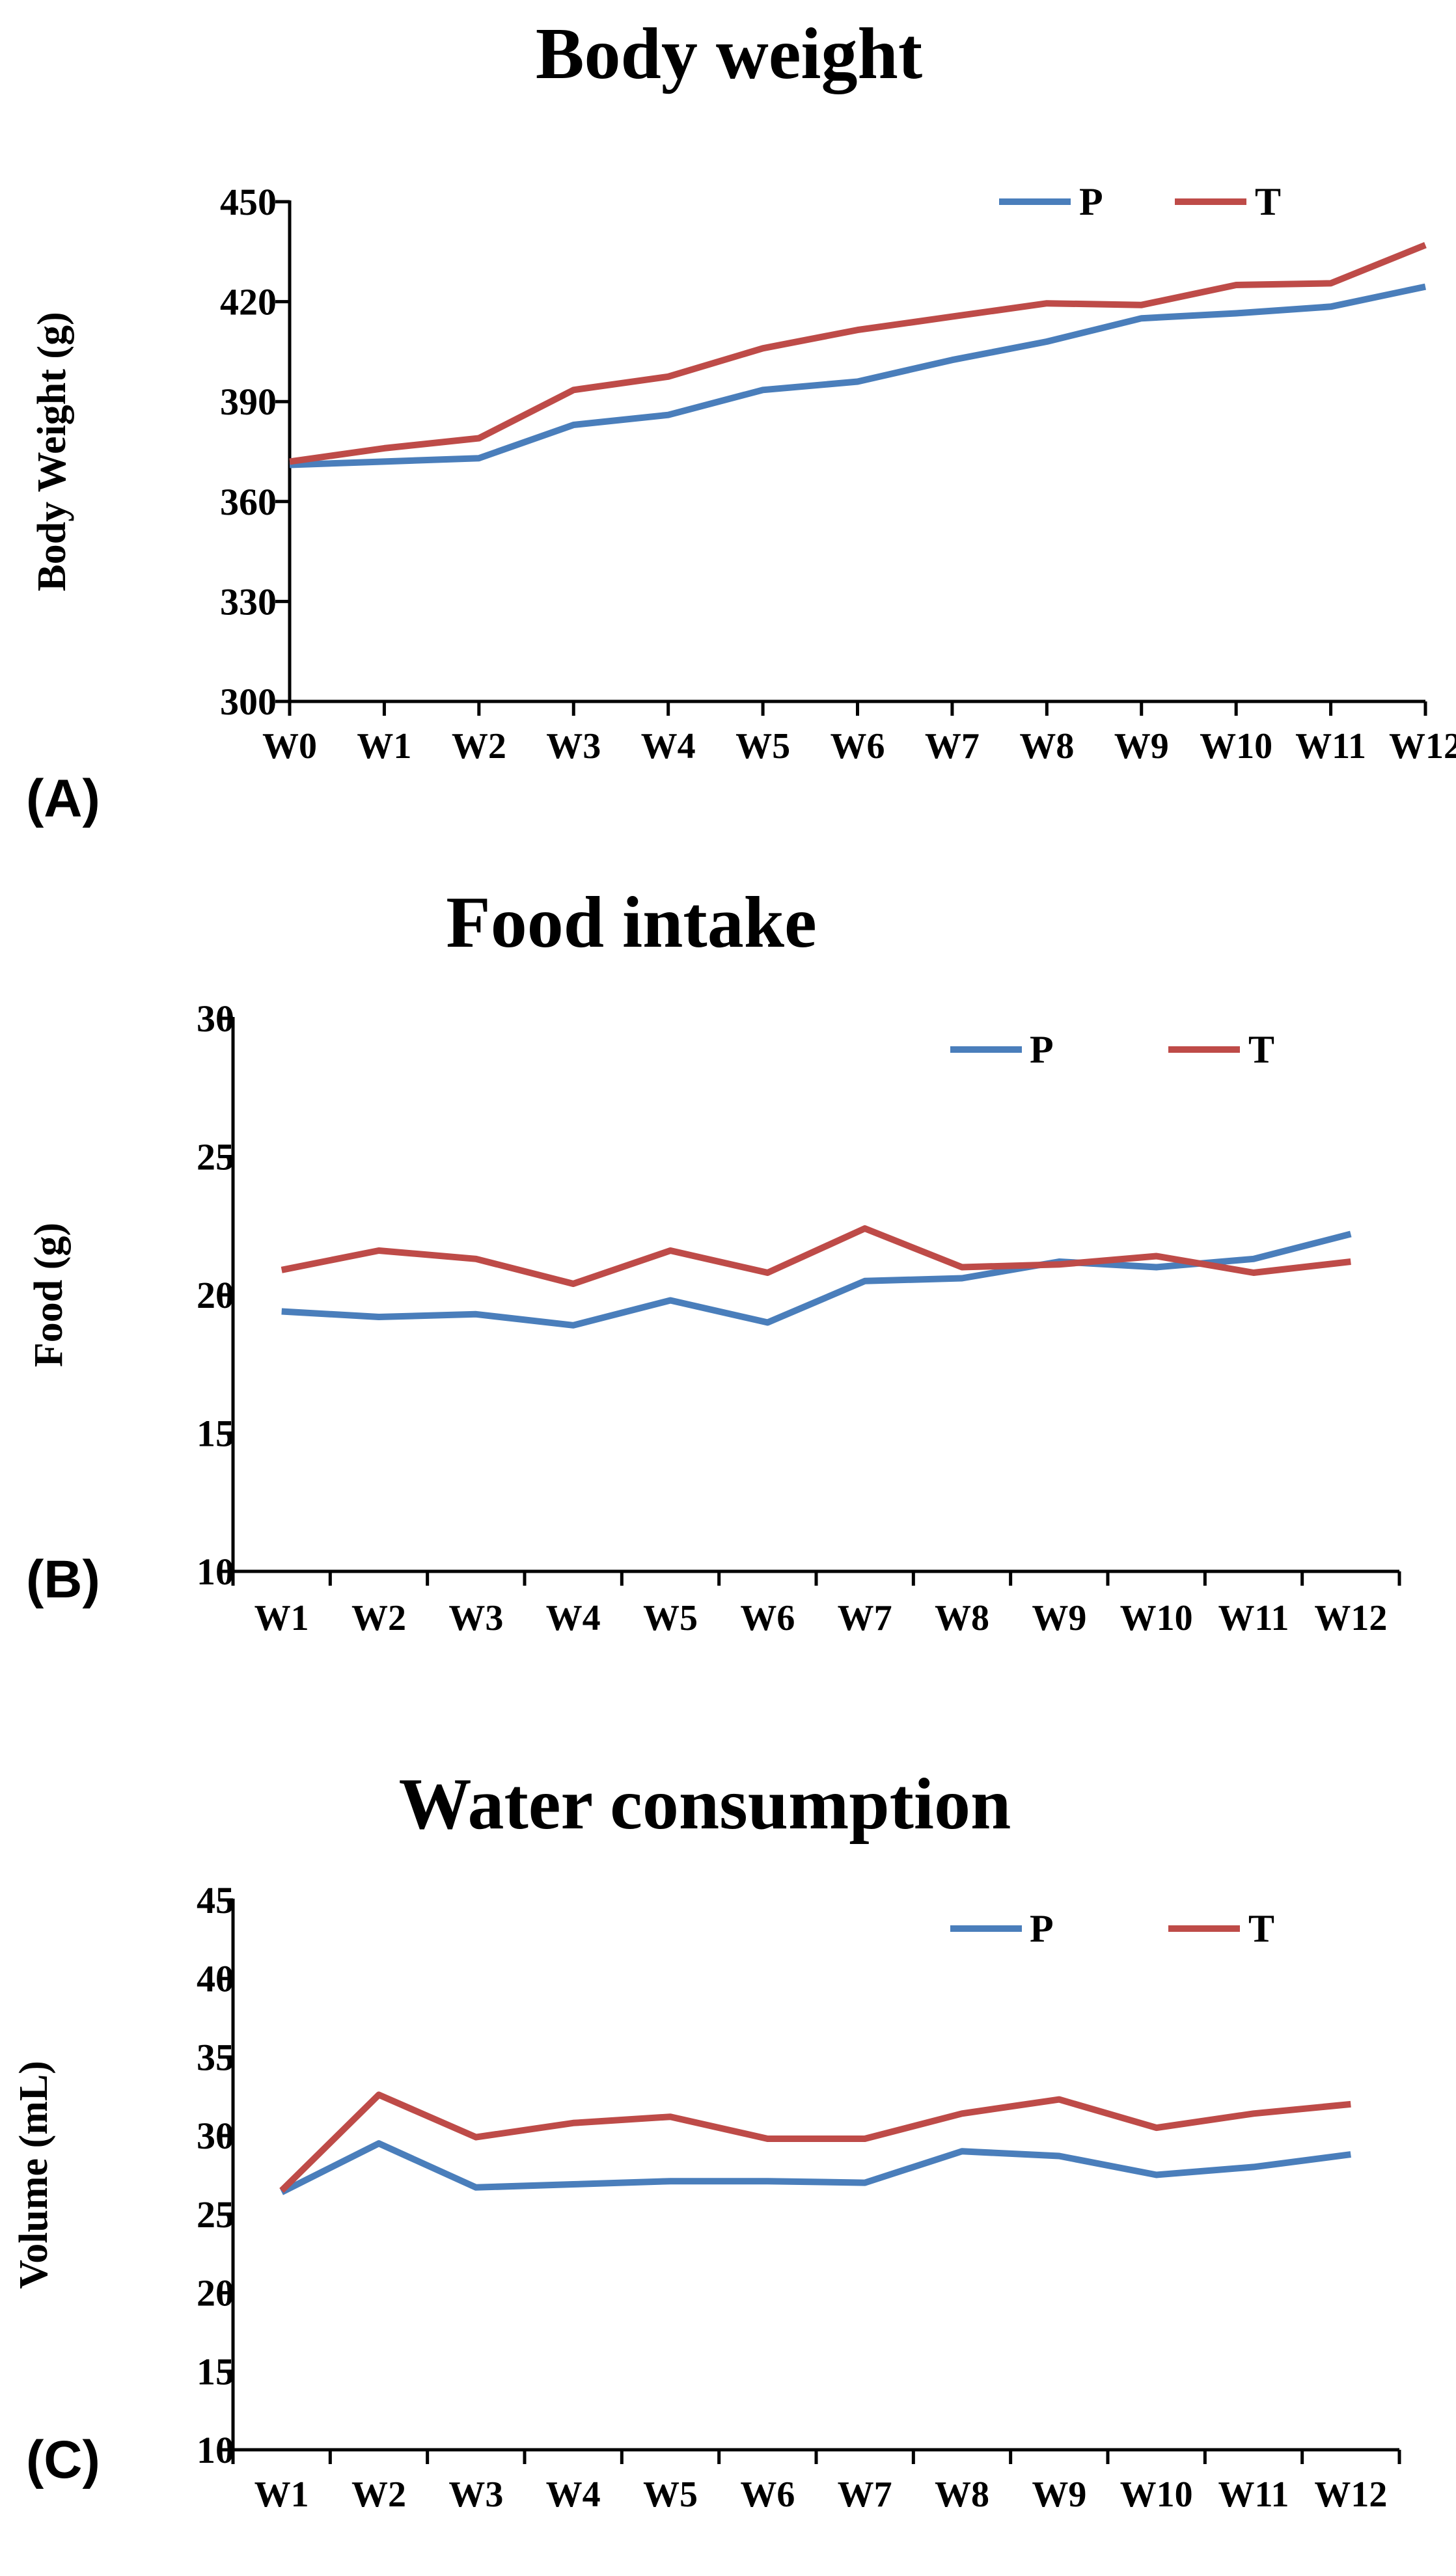 The height and width of the screenshot is (2576, 1456). What do you see at coordinates (249, 601) in the screenshot?
I see `y-tick-label: 330` at bounding box center [249, 601].